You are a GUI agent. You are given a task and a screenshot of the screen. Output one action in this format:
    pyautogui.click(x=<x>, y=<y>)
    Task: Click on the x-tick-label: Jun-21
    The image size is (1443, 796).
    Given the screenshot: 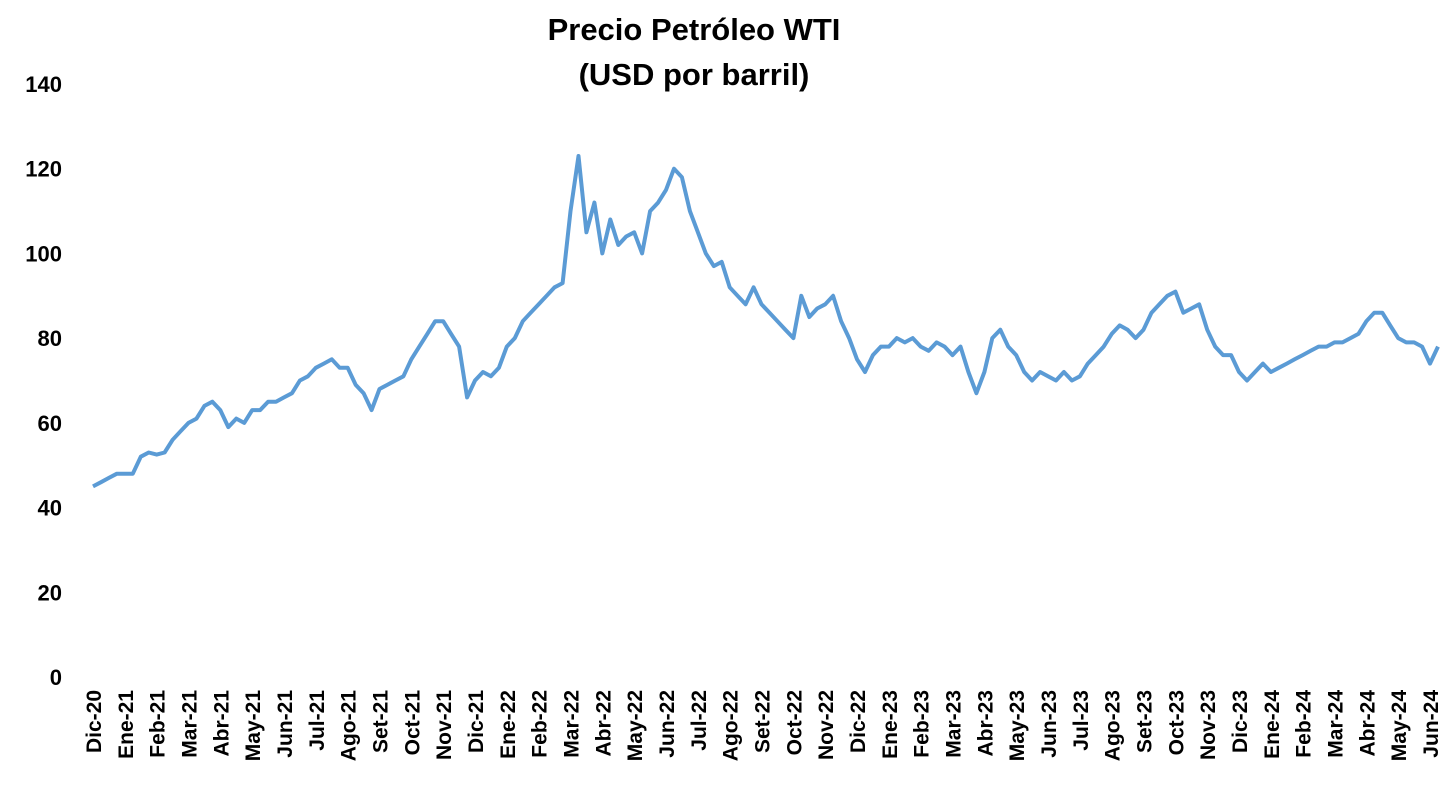 What is the action you would take?
    pyautogui.click(x=285, y=724)
    